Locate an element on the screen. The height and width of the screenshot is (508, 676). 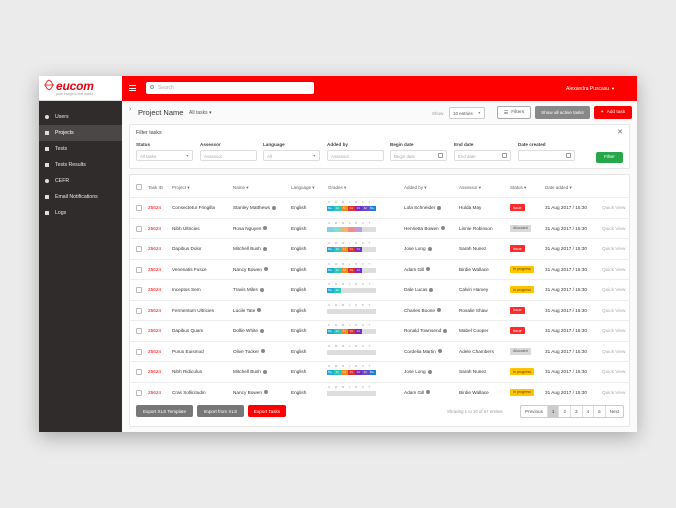
export-tasks-button: Export Tasks is located at coordinates (267, 411).